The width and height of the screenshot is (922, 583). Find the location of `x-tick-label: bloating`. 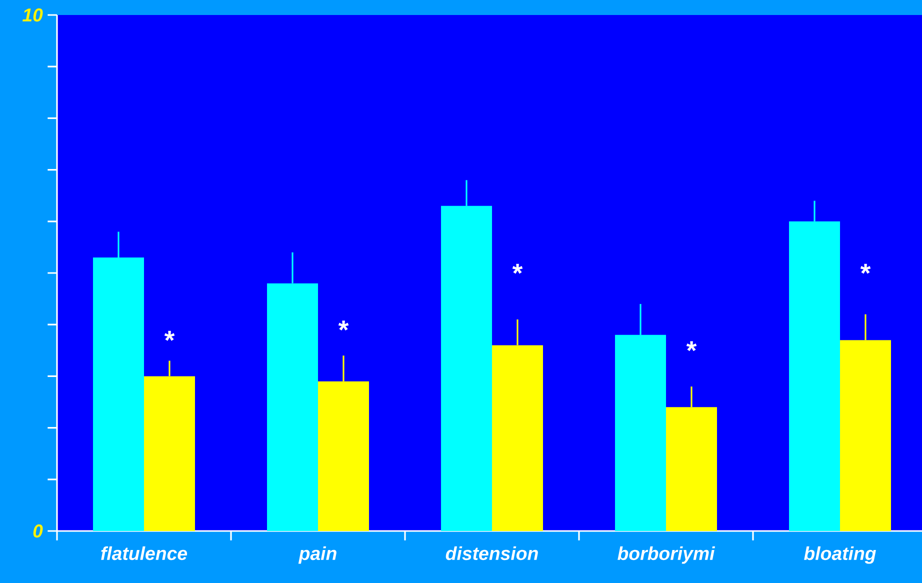

x-tick-label: bloating is located at coordinates (840, 555).